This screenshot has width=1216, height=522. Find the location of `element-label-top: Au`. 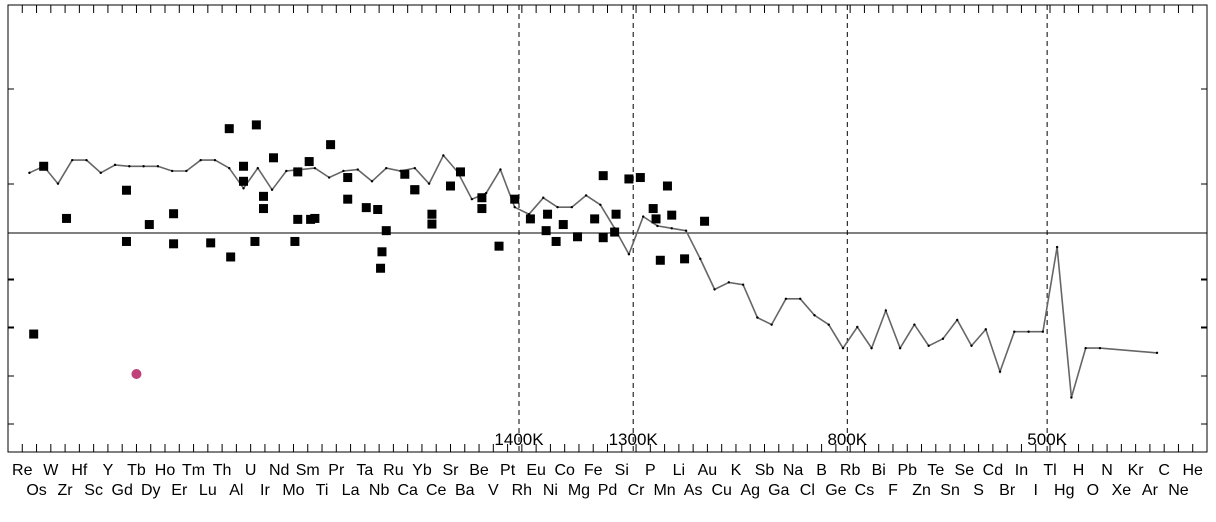

element-label-top: Au is located at coordinates (708, 470).